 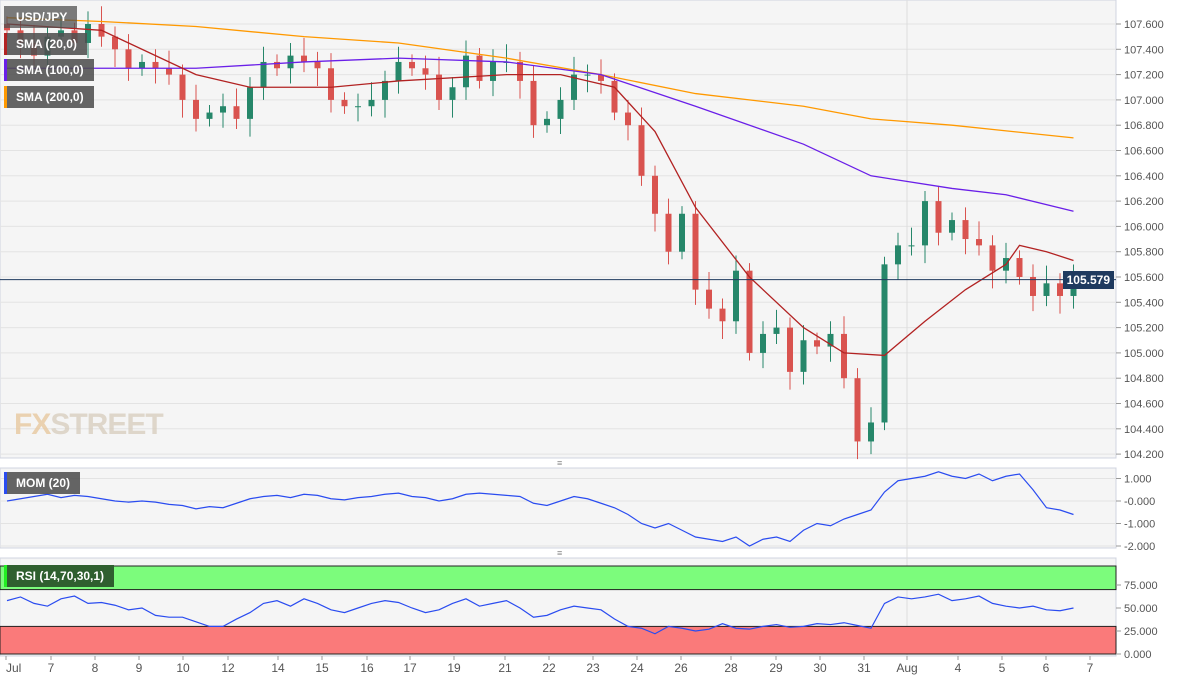 I want to click on x-tick-label: Aug, so click(x=906, y=668).